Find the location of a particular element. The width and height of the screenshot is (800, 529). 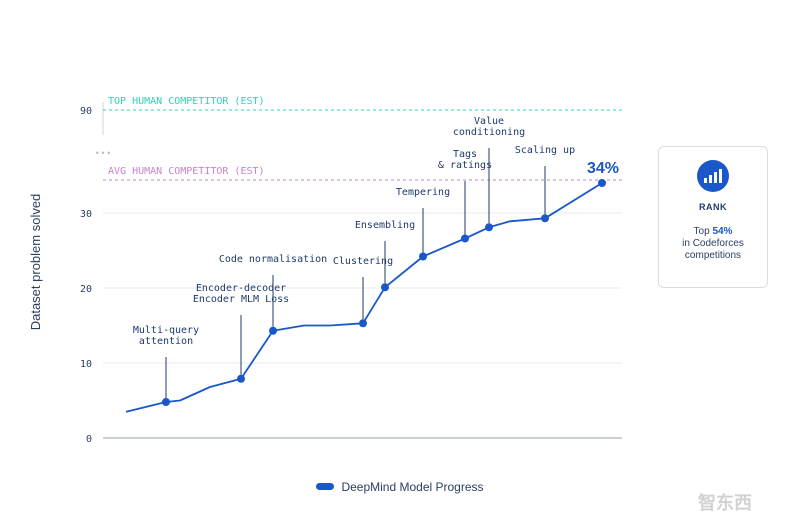

y-tick-0: 0 is located at coordinates (89, 439).